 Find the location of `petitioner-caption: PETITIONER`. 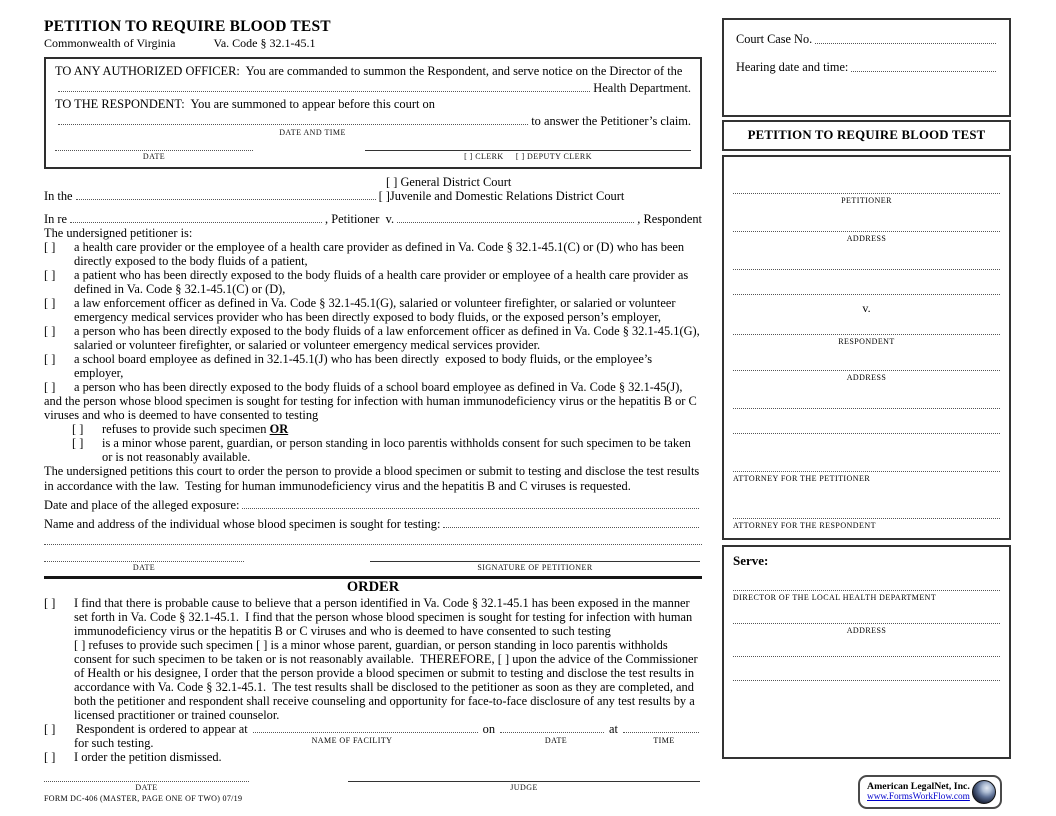

petitioner-caption: PETITIONER is located at coordinates (866, 200).